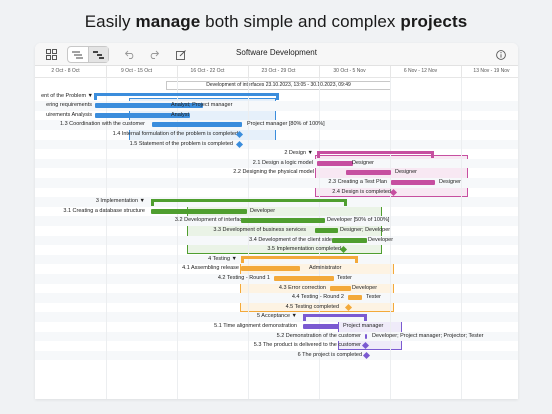  I want to click on task-label: ering requirements, so click(69, 105).